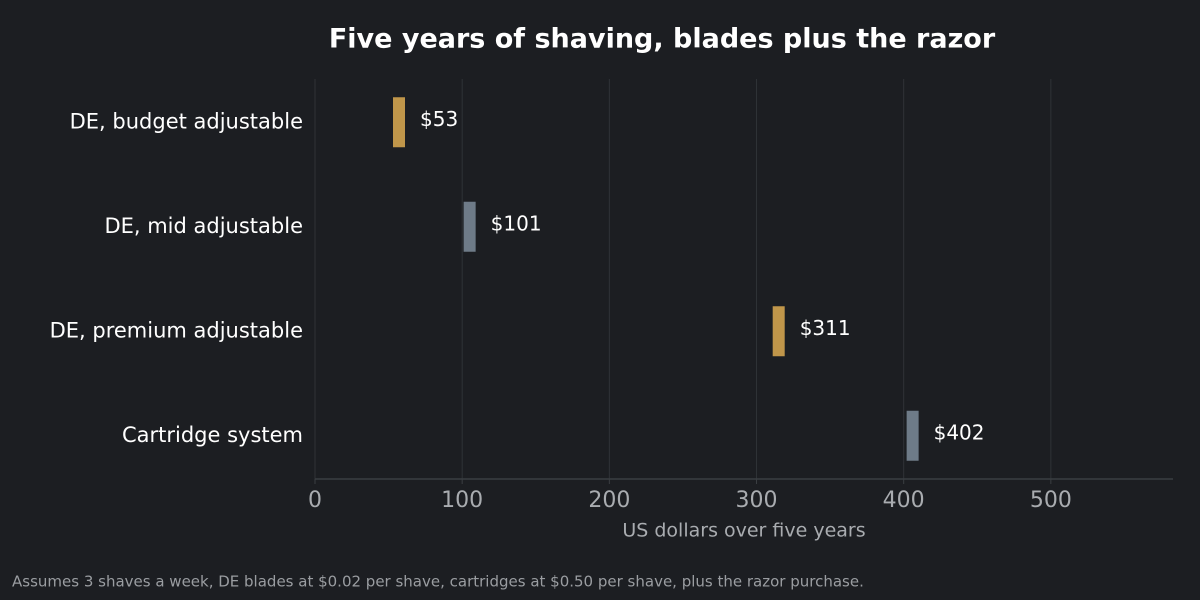  What do you see at coordinates (516, 223) in the screenshot?
I see `value-label: $101` at bounding box center [516, 223].